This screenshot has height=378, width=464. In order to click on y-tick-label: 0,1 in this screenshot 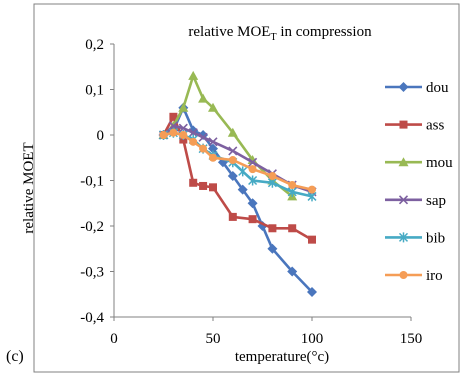, I will do `click(94, 91)`.